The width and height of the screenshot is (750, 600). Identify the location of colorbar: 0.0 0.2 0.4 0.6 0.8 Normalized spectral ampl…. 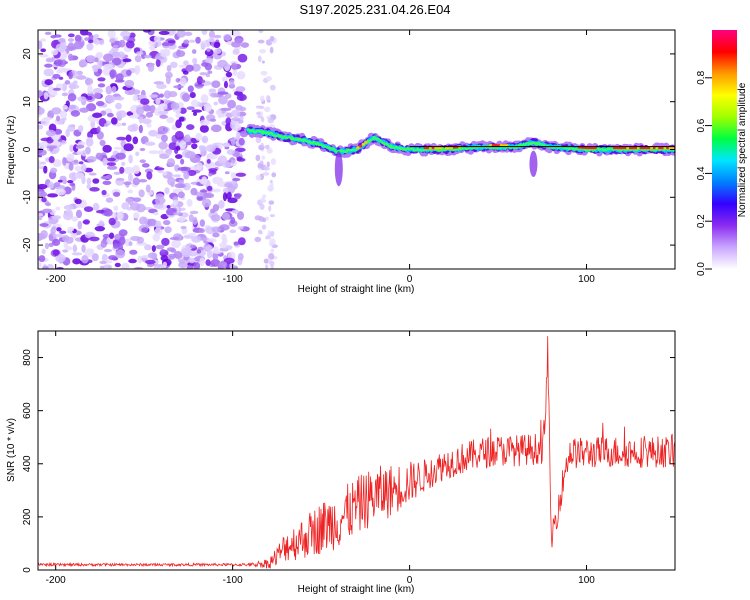
(722, 153).